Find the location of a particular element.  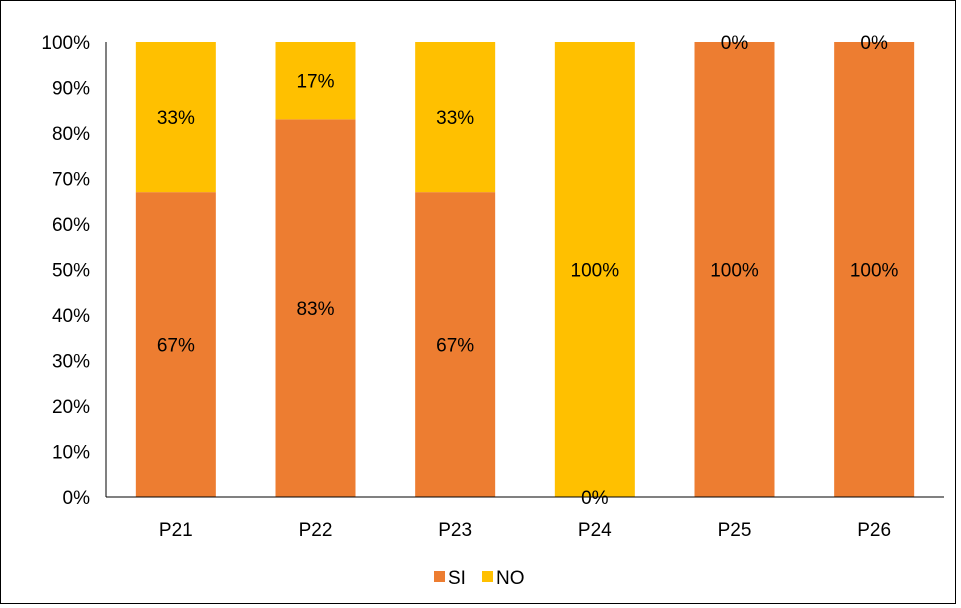

legend-swatch-no is located at coordinates (487, 576).